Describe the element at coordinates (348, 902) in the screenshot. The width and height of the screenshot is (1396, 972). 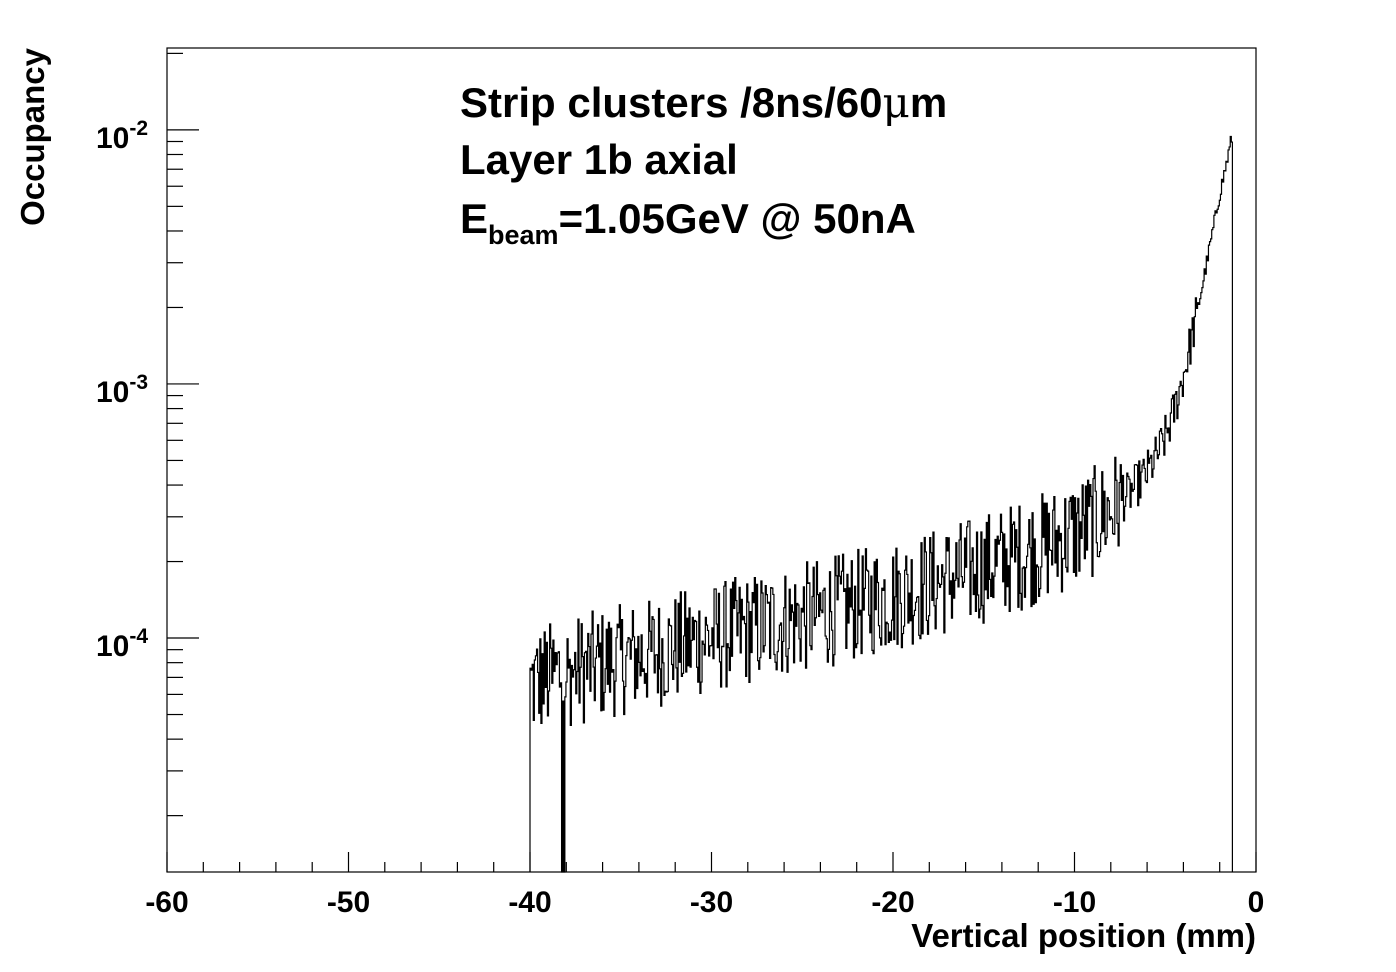
I see `x-tick-label: -50` at that location.